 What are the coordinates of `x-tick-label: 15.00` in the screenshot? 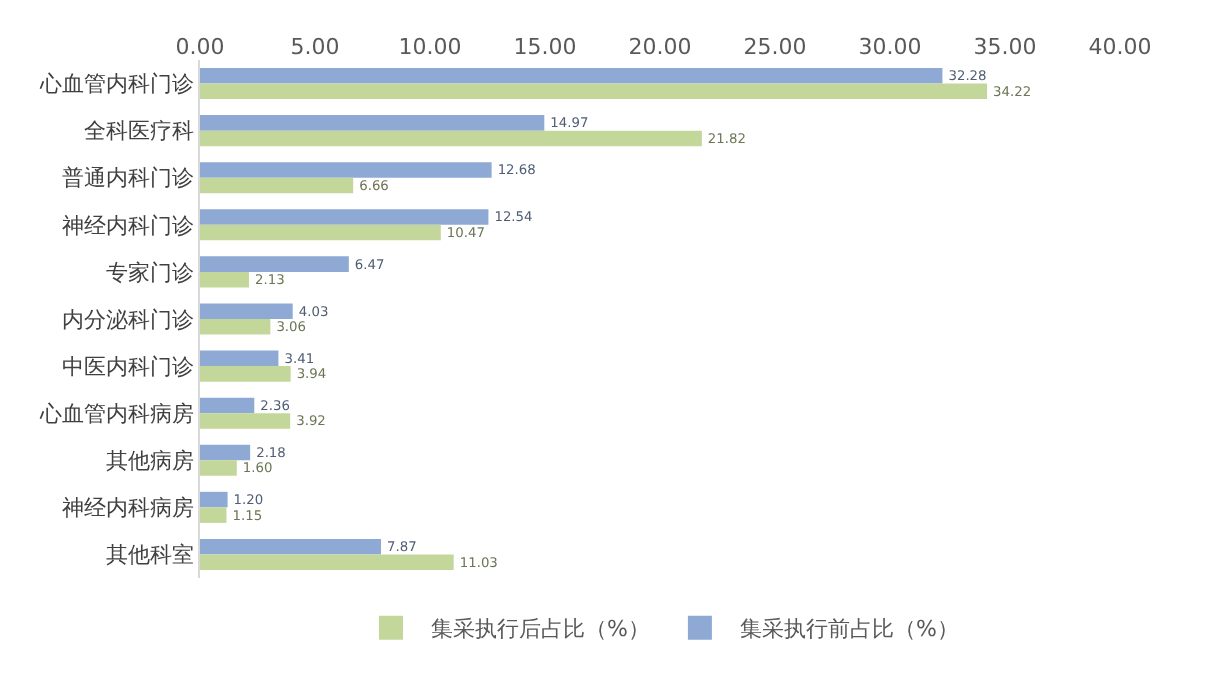 It's located at (545, 46).